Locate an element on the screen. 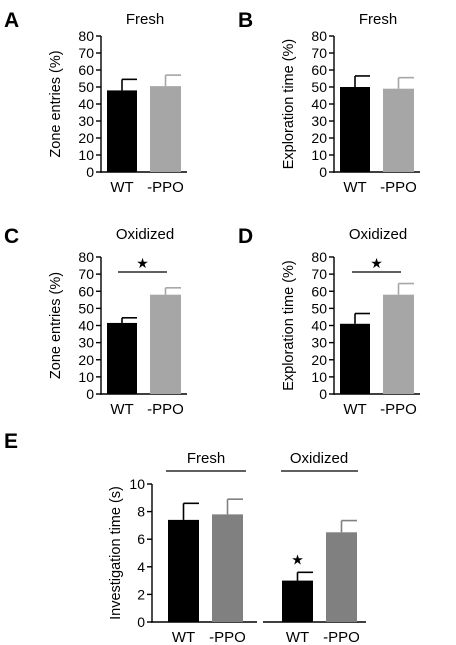 This screenshot has width=456, height=645. panel-c-y-tick-label: 80 is located at coordinates (86, 257).